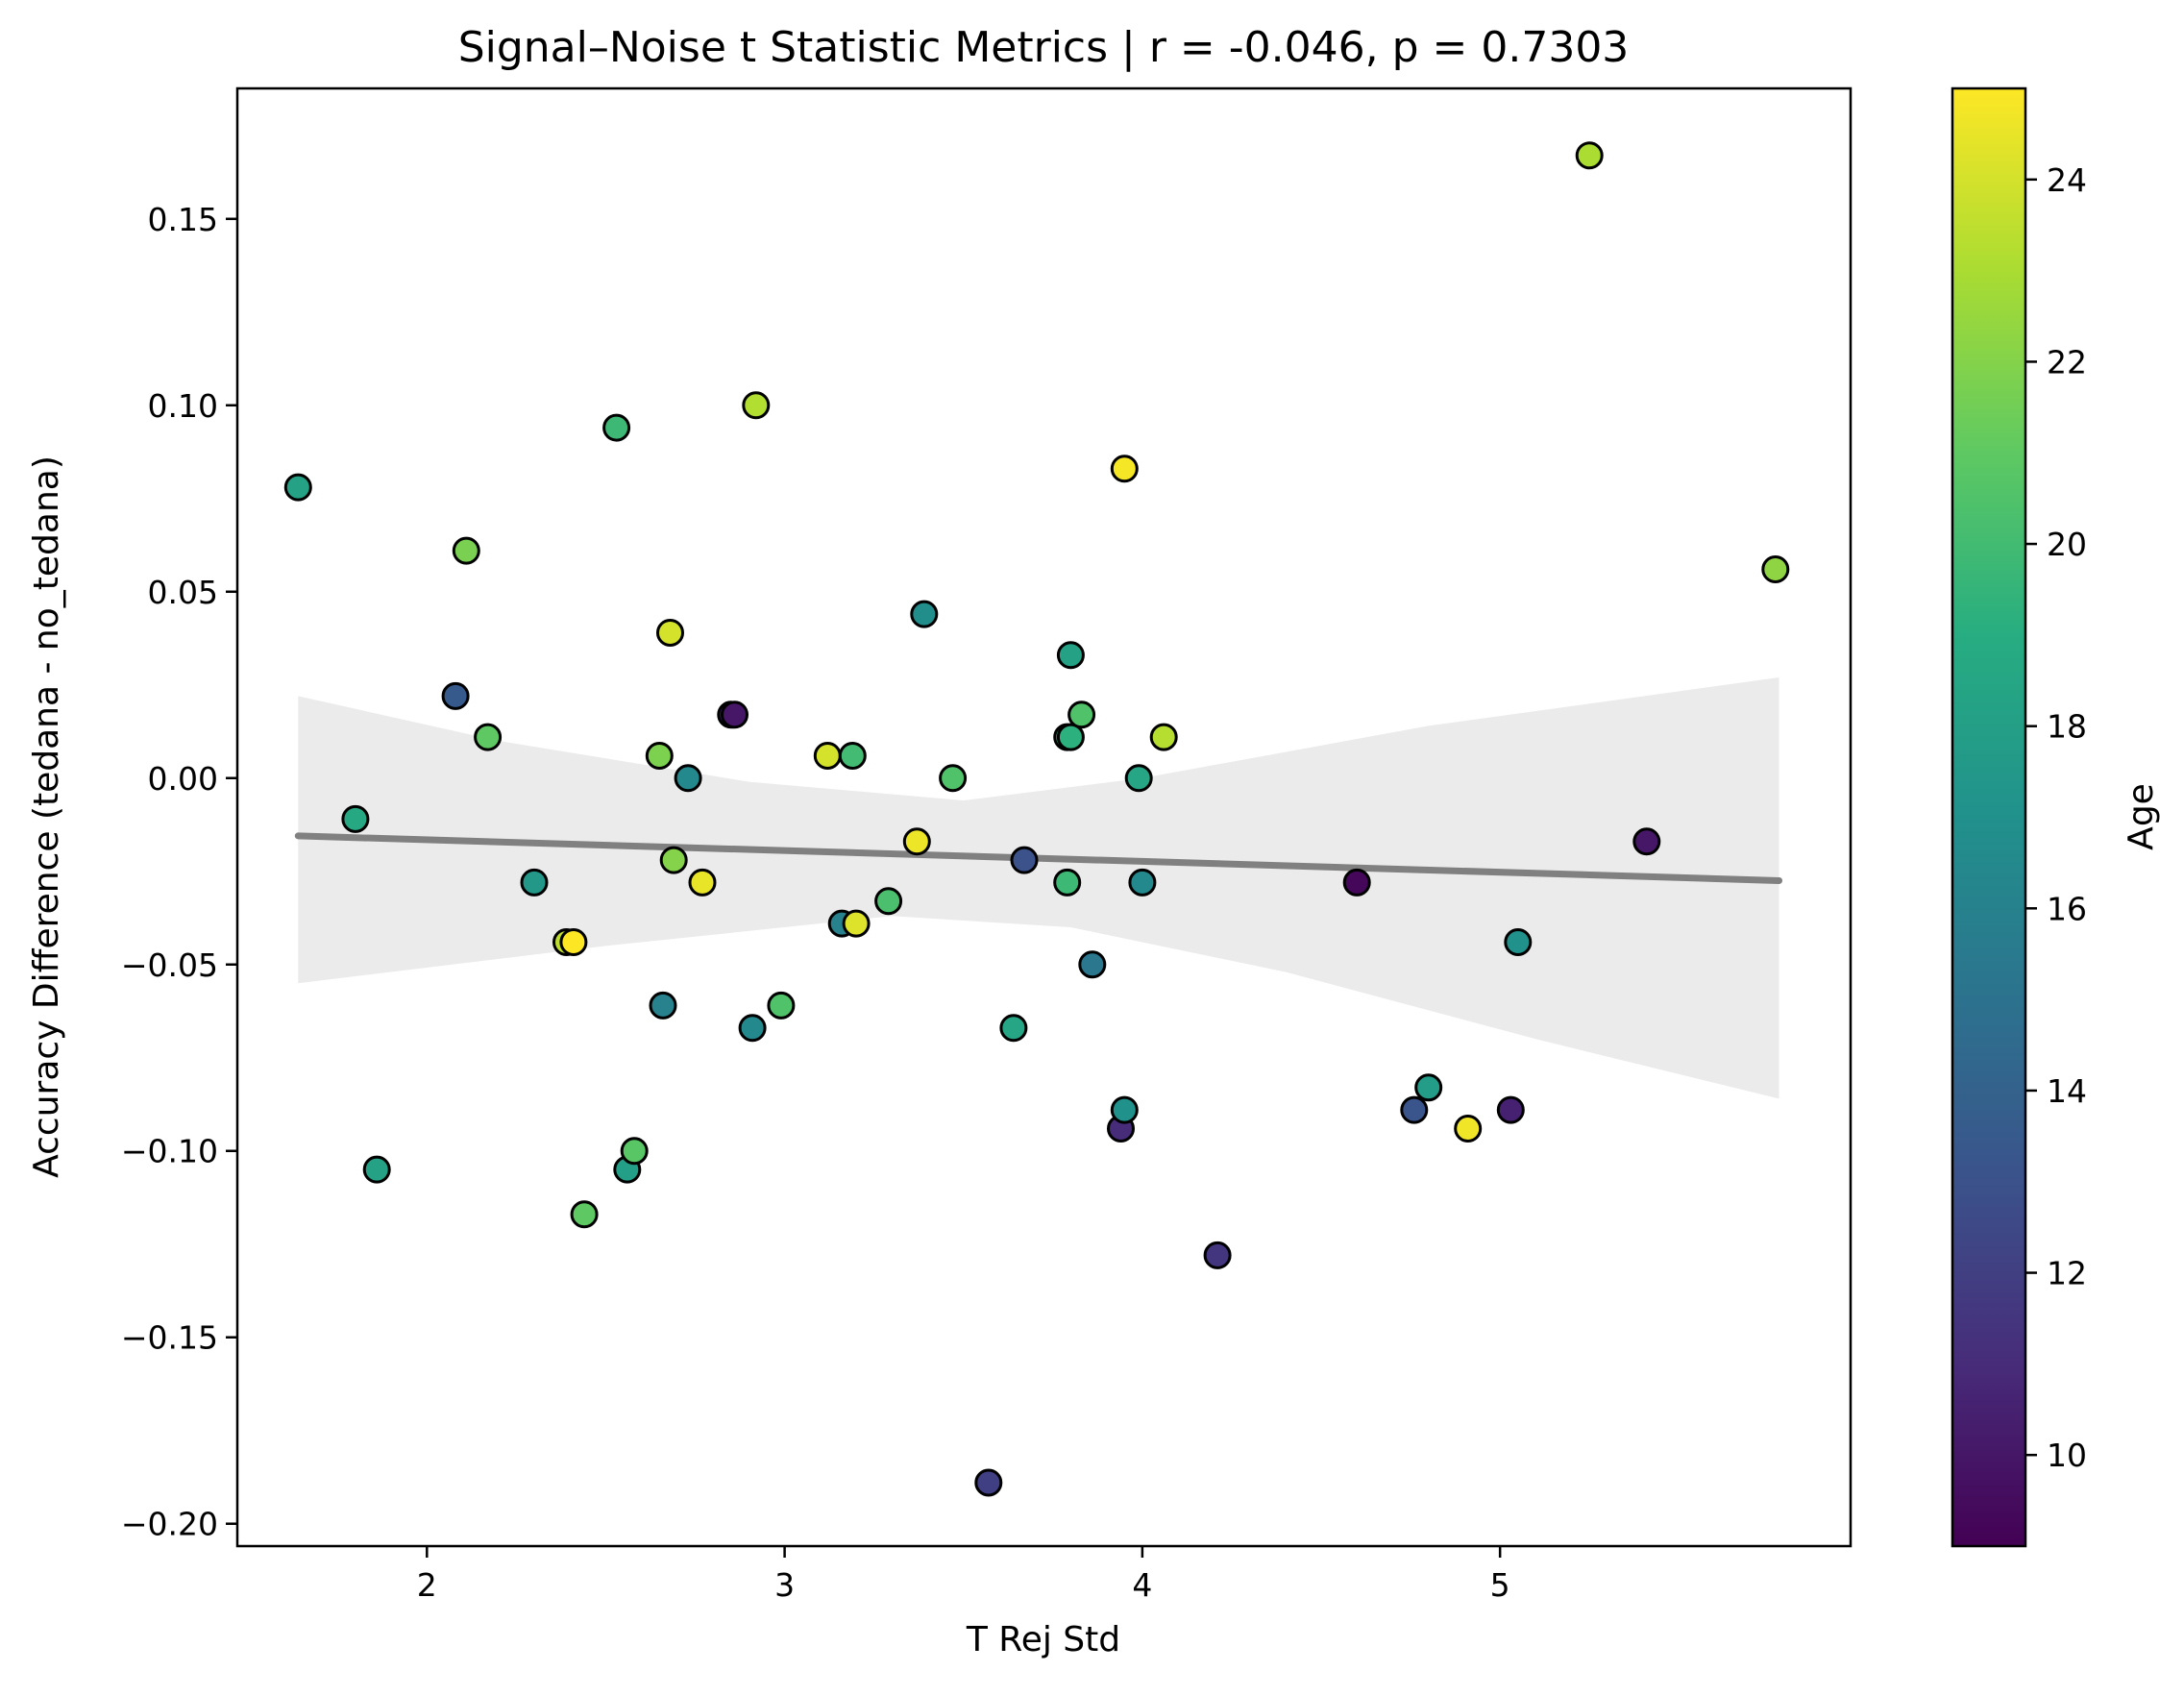  Describe the element at coordinates (1043, 1640) in the screenshot. I see `x-axis-label: T Rej Std` at that location.